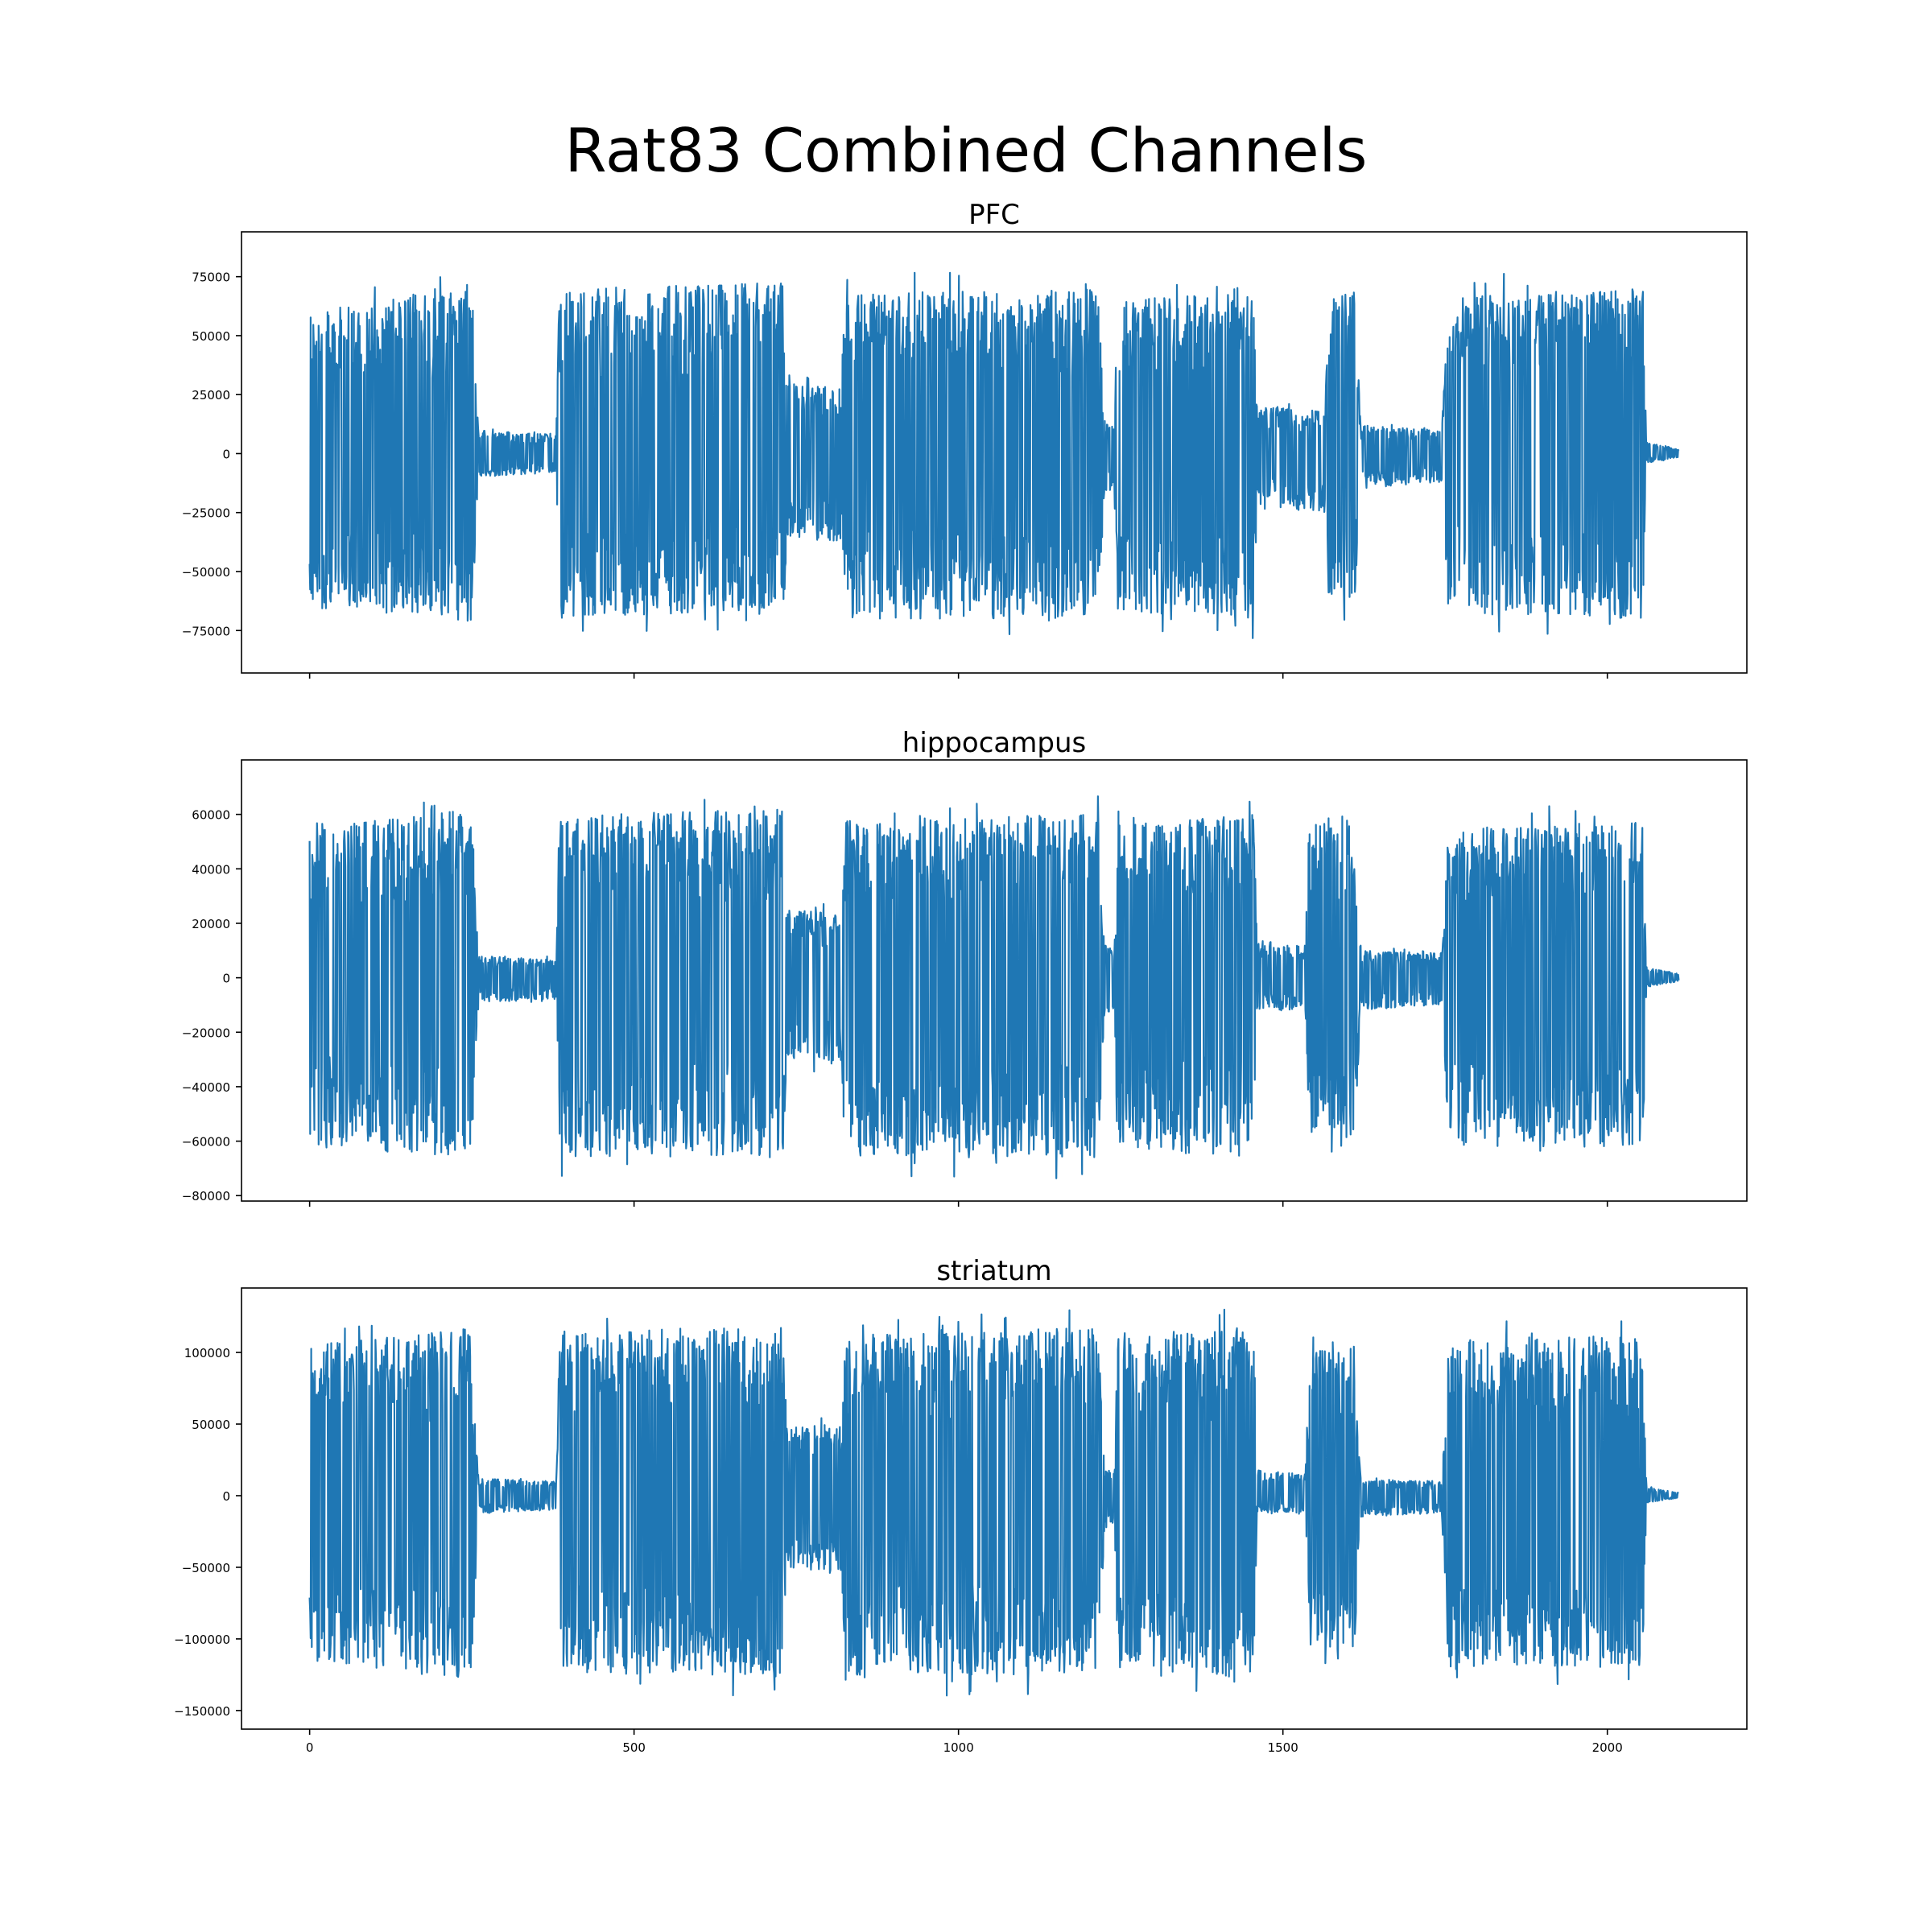 The image size is (1932, 1932). What do you see at coordinates (211, 924) in the screenshot?
I see `y-tick-label: 20000` at bounding box center [211, 924].